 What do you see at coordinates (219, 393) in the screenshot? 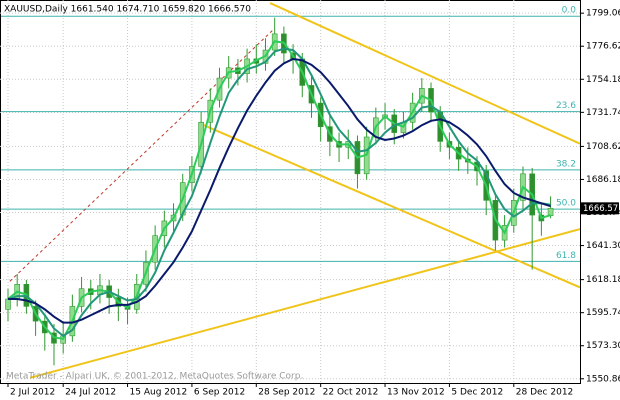
I see `x-tick-label: 6 Sep 2012` at bounding box center [219, 393].